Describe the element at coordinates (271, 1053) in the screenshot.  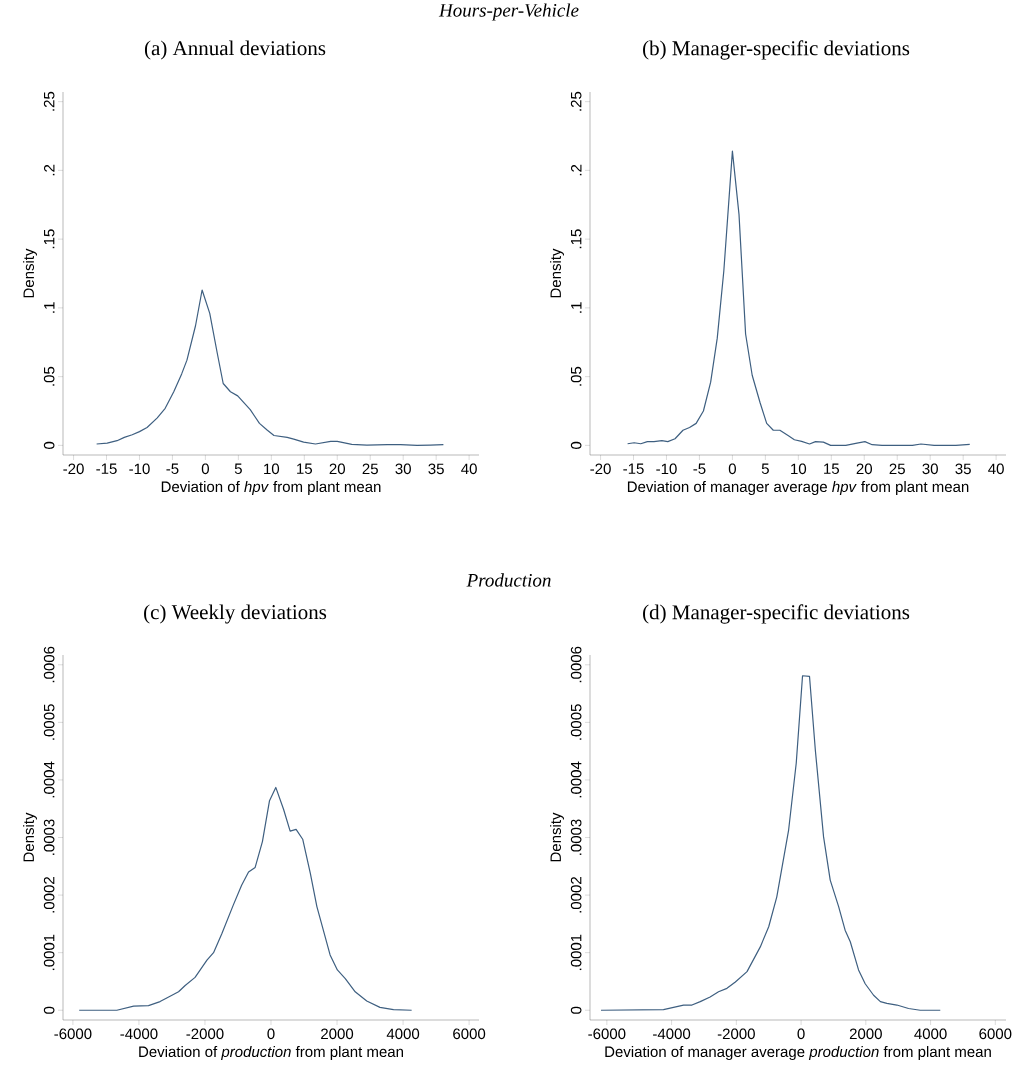
I see `x-axis-title: Deviation of production from plant mean` at that location.